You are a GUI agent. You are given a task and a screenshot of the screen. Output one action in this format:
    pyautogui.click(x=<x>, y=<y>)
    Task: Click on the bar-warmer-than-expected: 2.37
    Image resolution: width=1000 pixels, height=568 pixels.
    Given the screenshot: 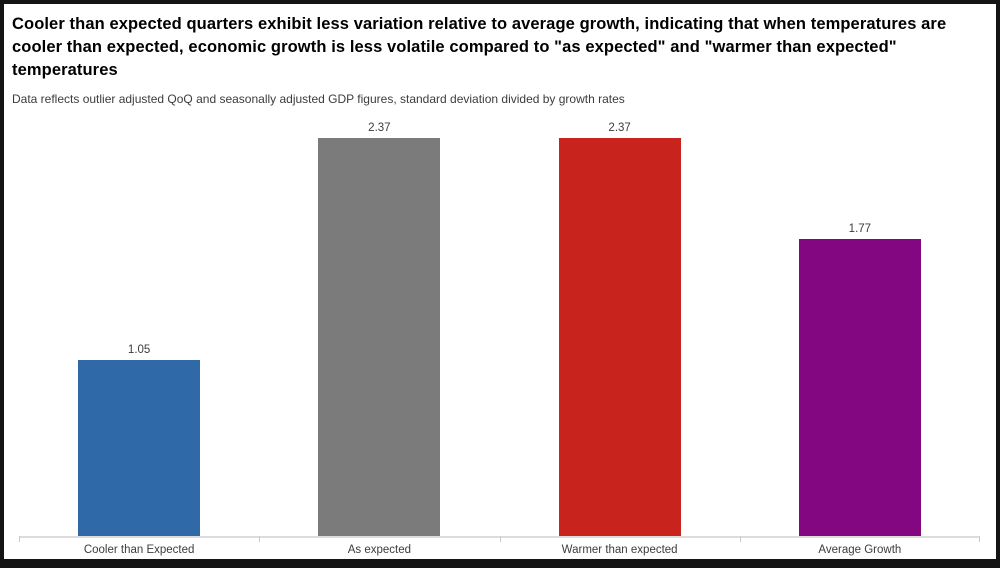 What is the action you would take?
    pyautogui.click(x=619, y=329)
    